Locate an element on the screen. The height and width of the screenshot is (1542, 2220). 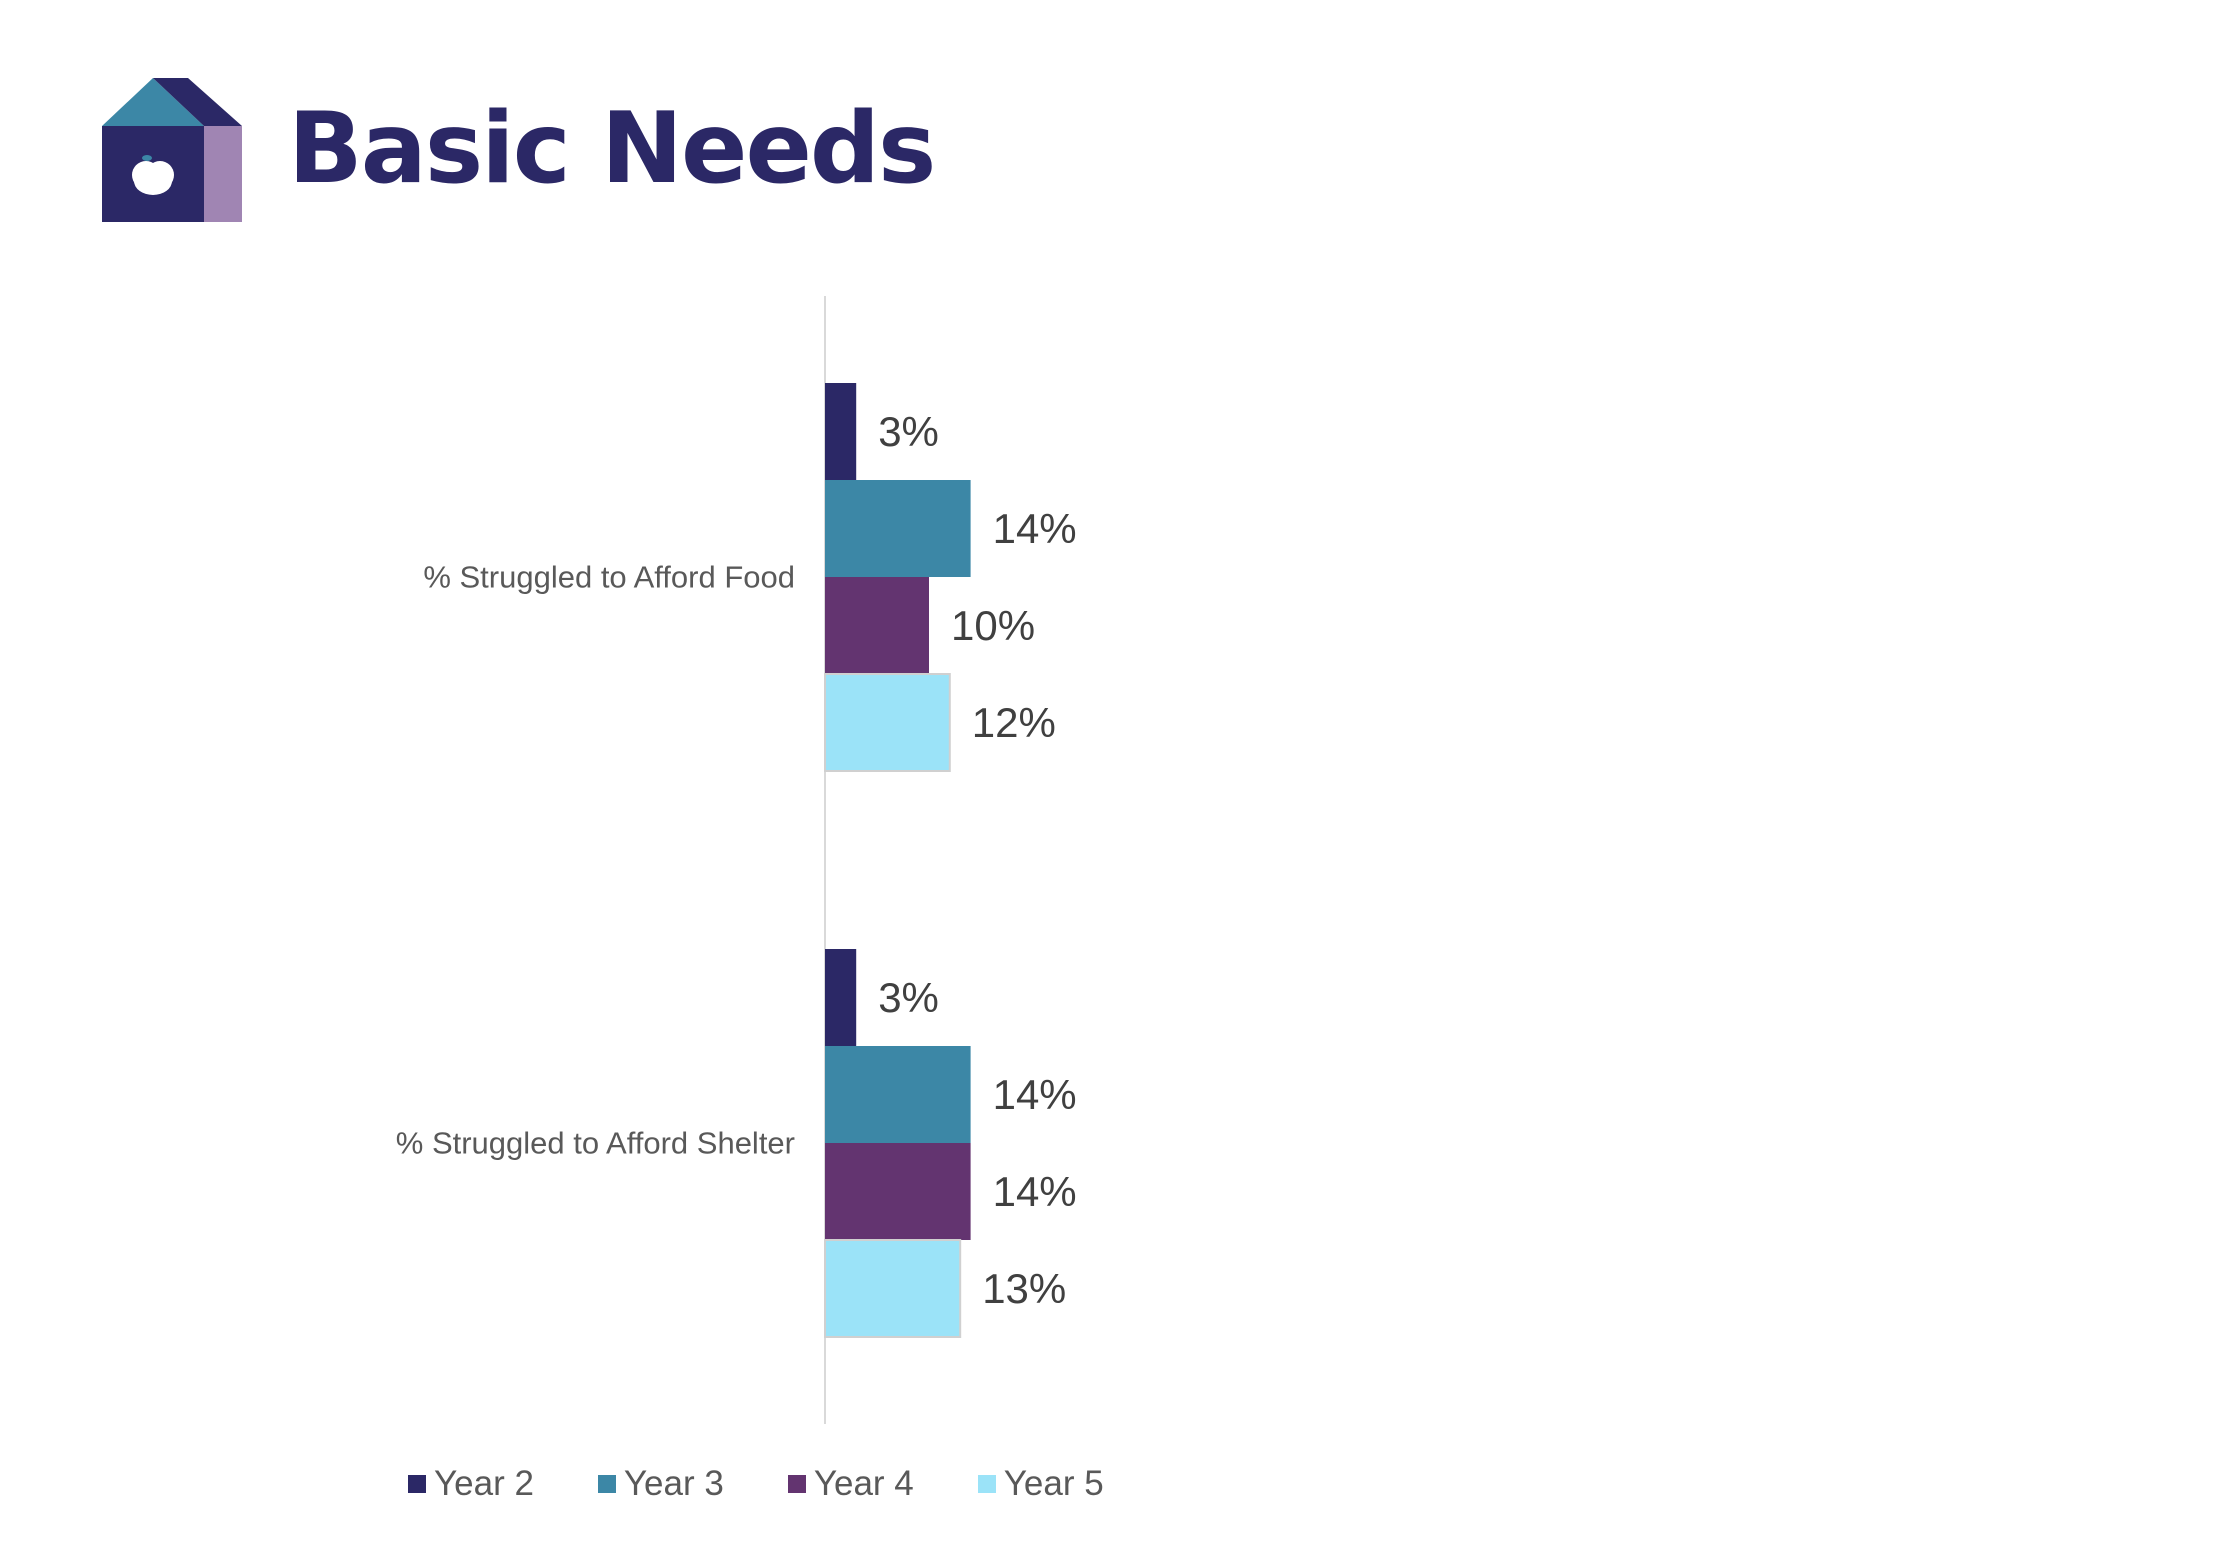
chart-legend: Year 2 Year 3 Year 4 Year 5 is located at coordinates (756, 1484).